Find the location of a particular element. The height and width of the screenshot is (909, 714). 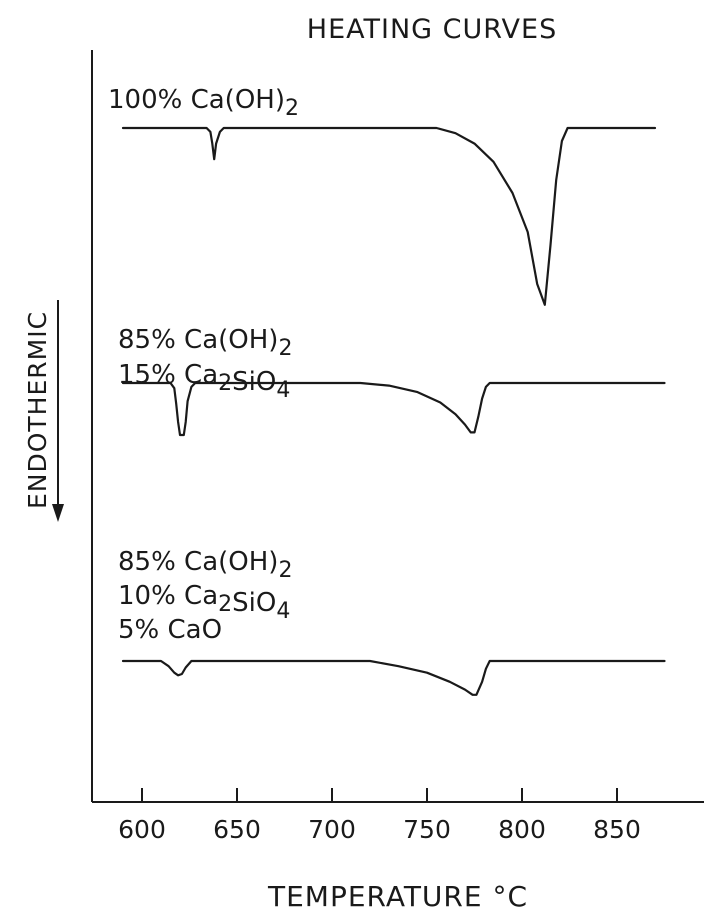

series-1-label-line-1: 100% Ca(OH)2 is located at coordinates (203, 103).